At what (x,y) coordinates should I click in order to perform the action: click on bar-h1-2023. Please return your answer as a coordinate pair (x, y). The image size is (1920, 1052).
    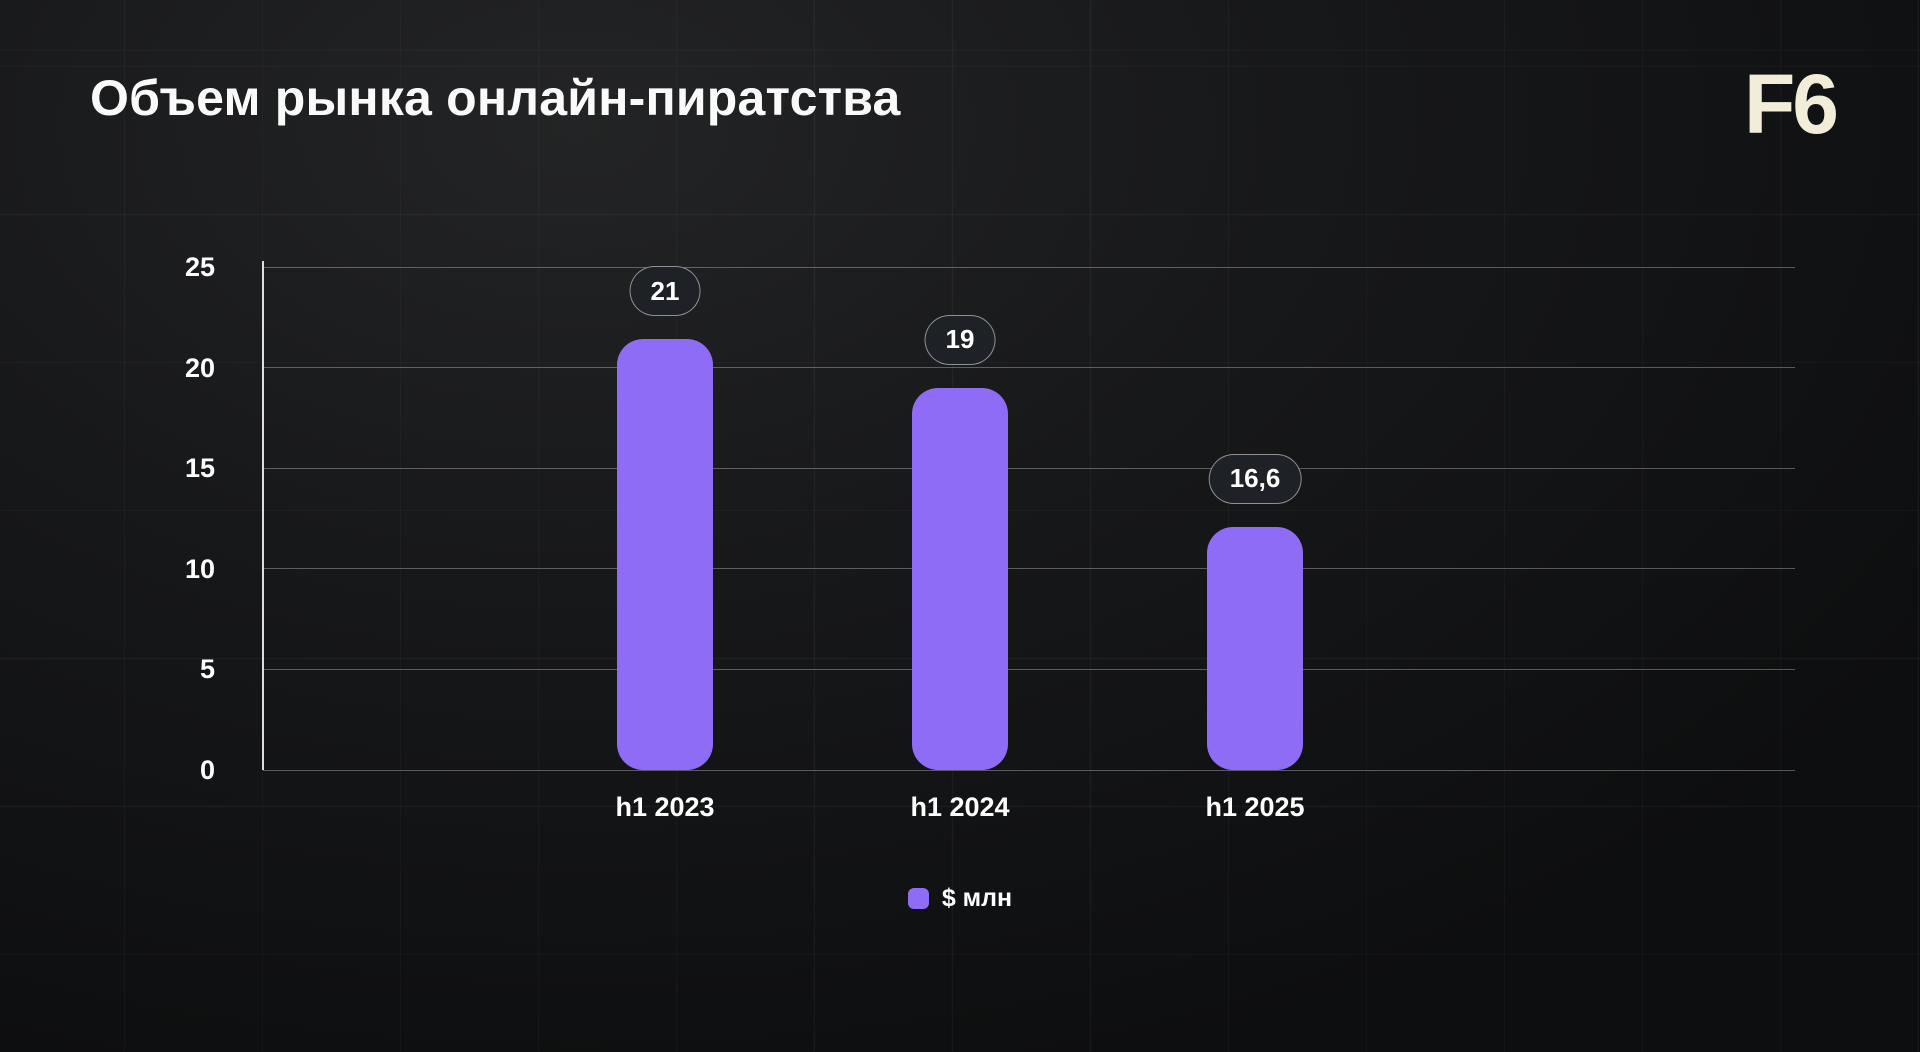
    Looking at the image, I should click on (665, 554).